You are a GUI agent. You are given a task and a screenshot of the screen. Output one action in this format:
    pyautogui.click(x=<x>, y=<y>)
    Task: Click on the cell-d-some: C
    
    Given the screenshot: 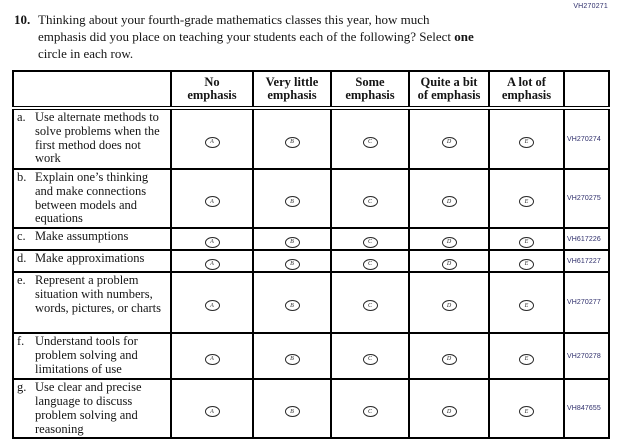 What is the action you would take?
    pyautogui.click(x=369, y=261)
    